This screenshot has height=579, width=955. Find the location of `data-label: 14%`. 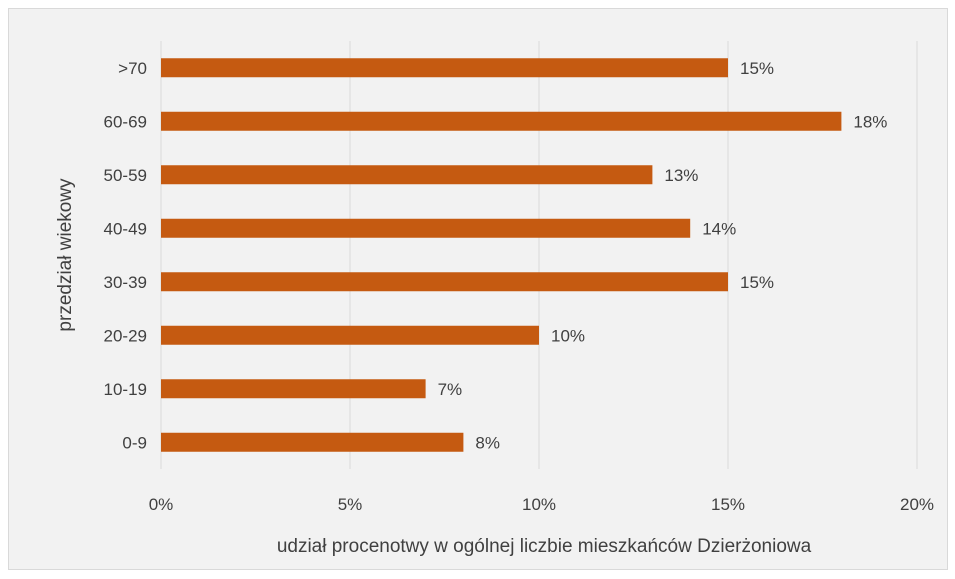

data-label: 14% is located at coordinates (719, 228).